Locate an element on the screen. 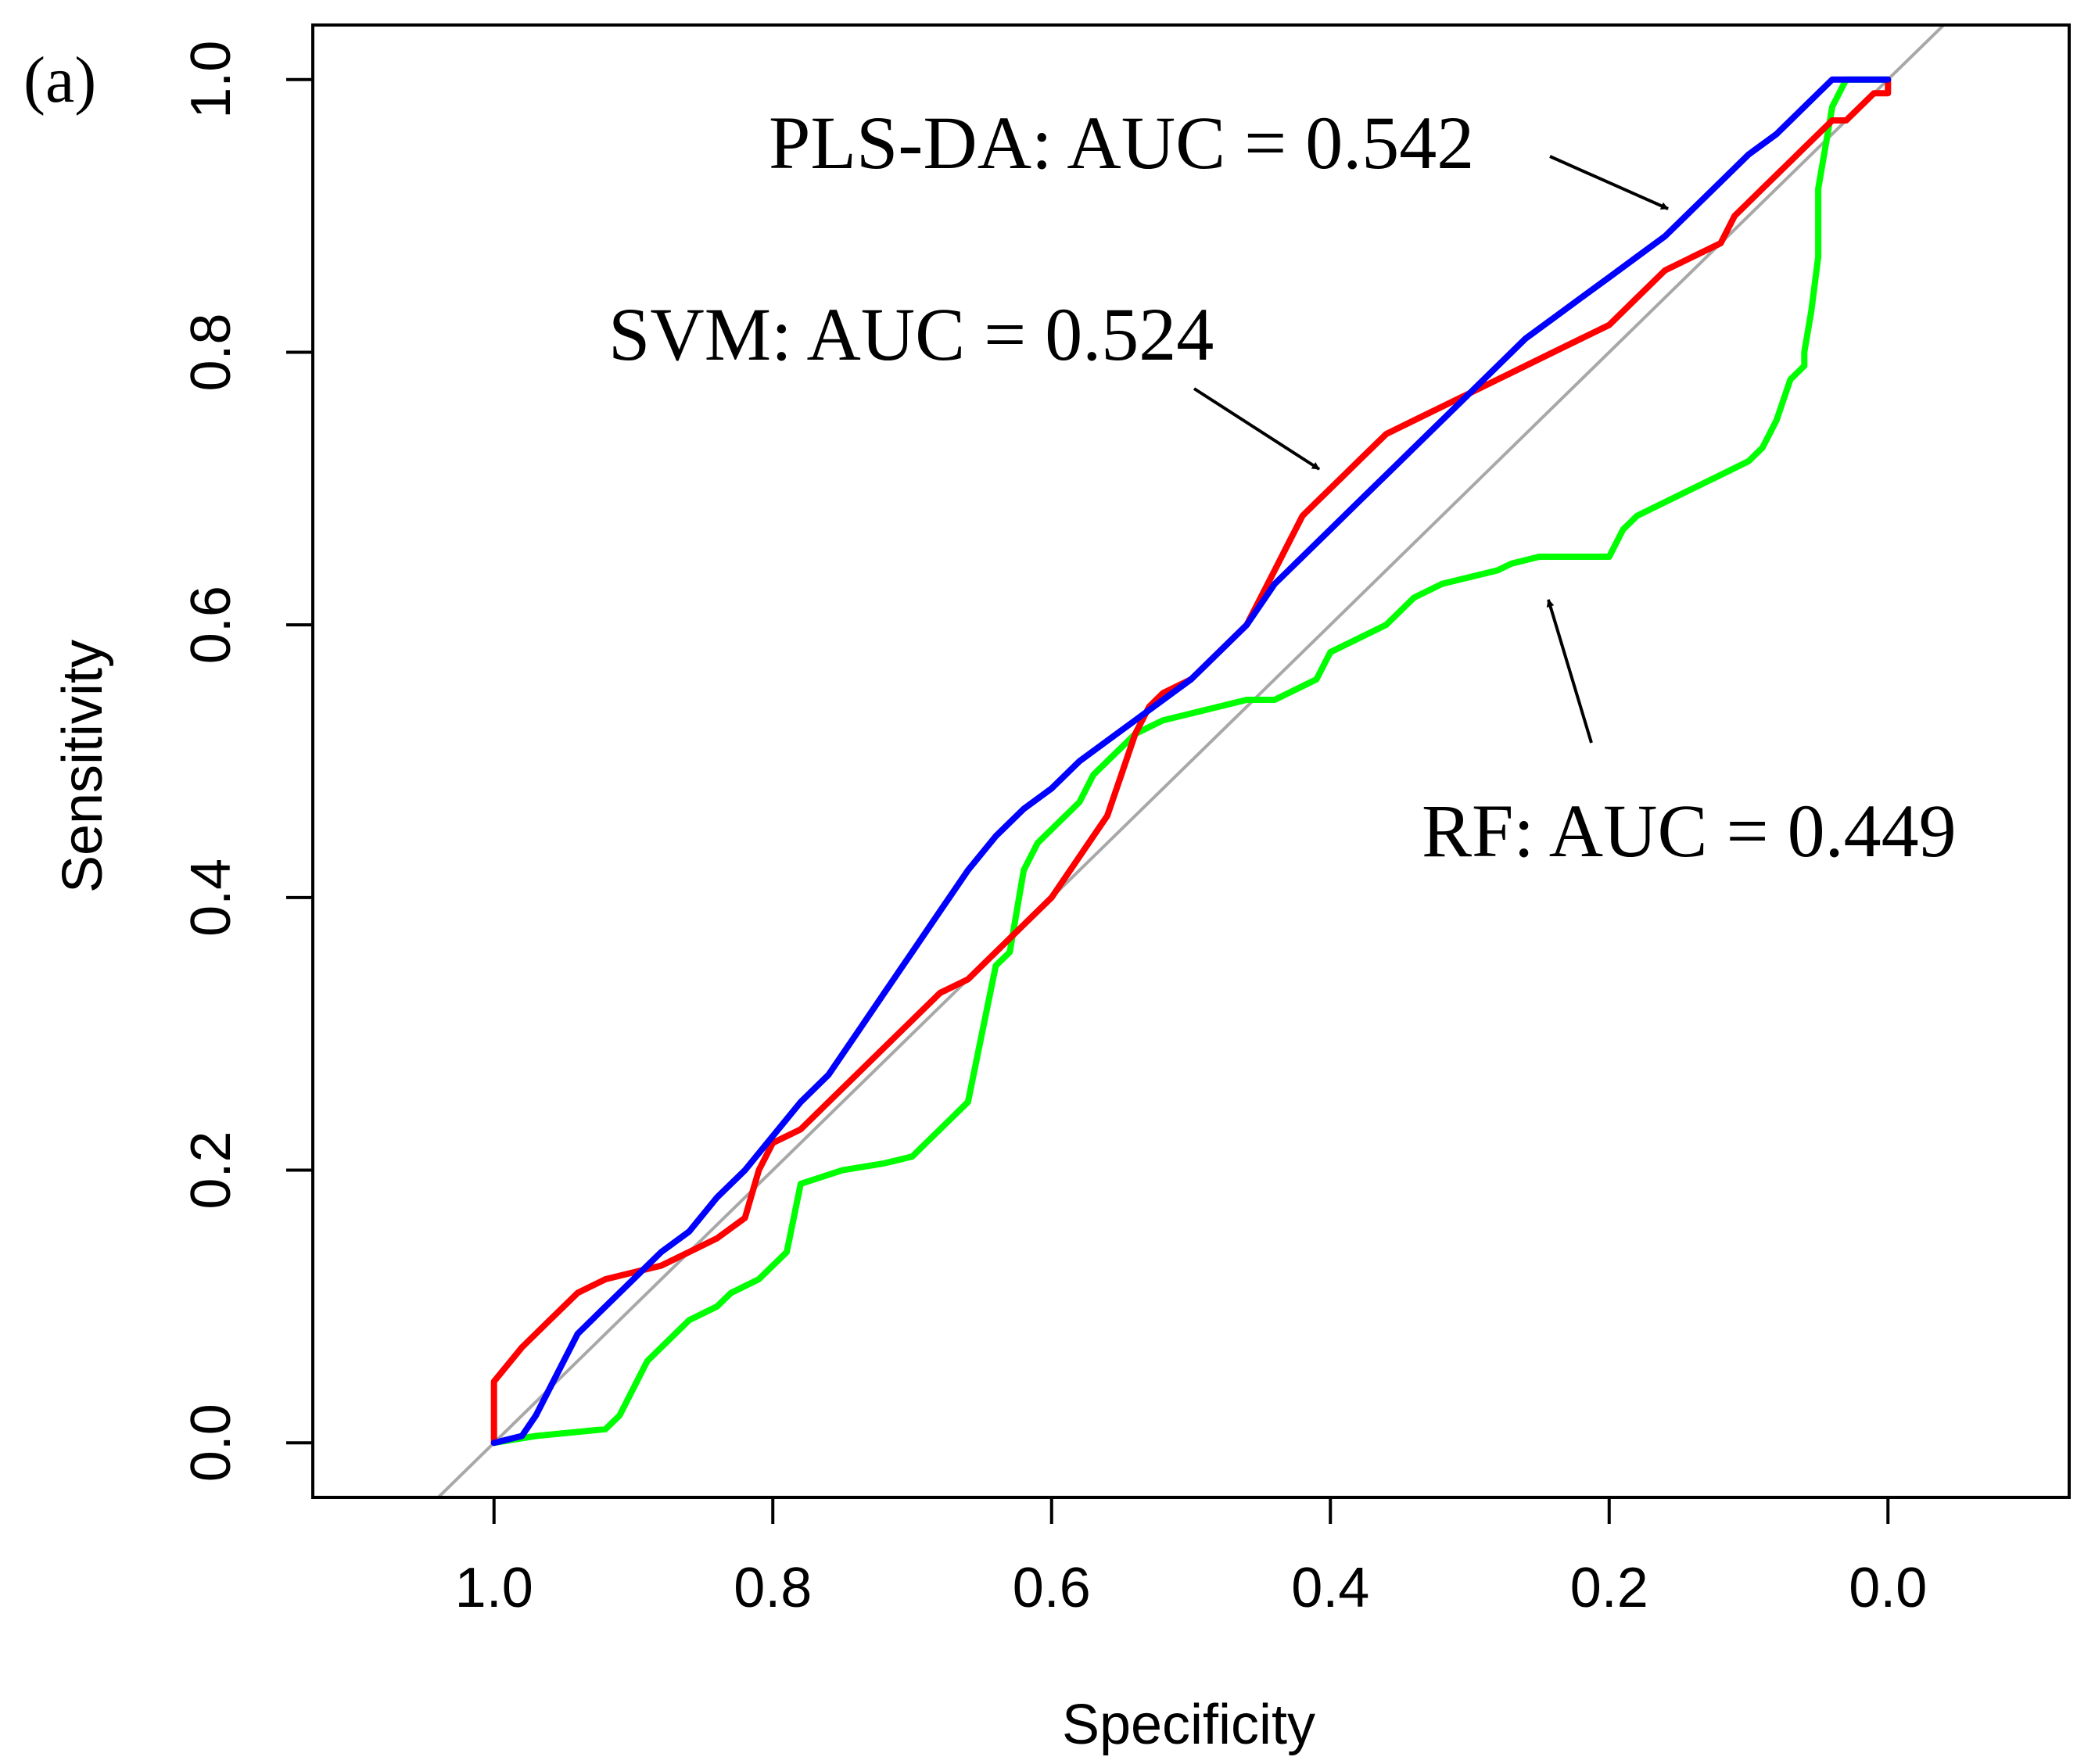 Image resolution: width=2077 pixels, height=1764 pixels. panel-label: (a) is located at coordinates (59, 81).